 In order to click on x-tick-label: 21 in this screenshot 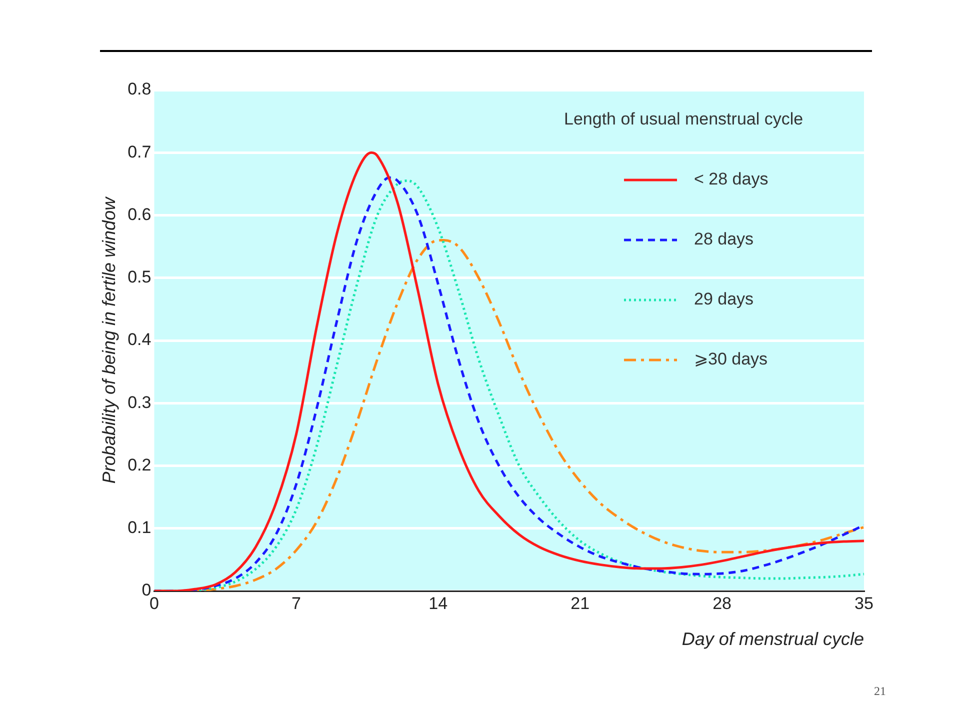, I will do `click(580, 603)`.